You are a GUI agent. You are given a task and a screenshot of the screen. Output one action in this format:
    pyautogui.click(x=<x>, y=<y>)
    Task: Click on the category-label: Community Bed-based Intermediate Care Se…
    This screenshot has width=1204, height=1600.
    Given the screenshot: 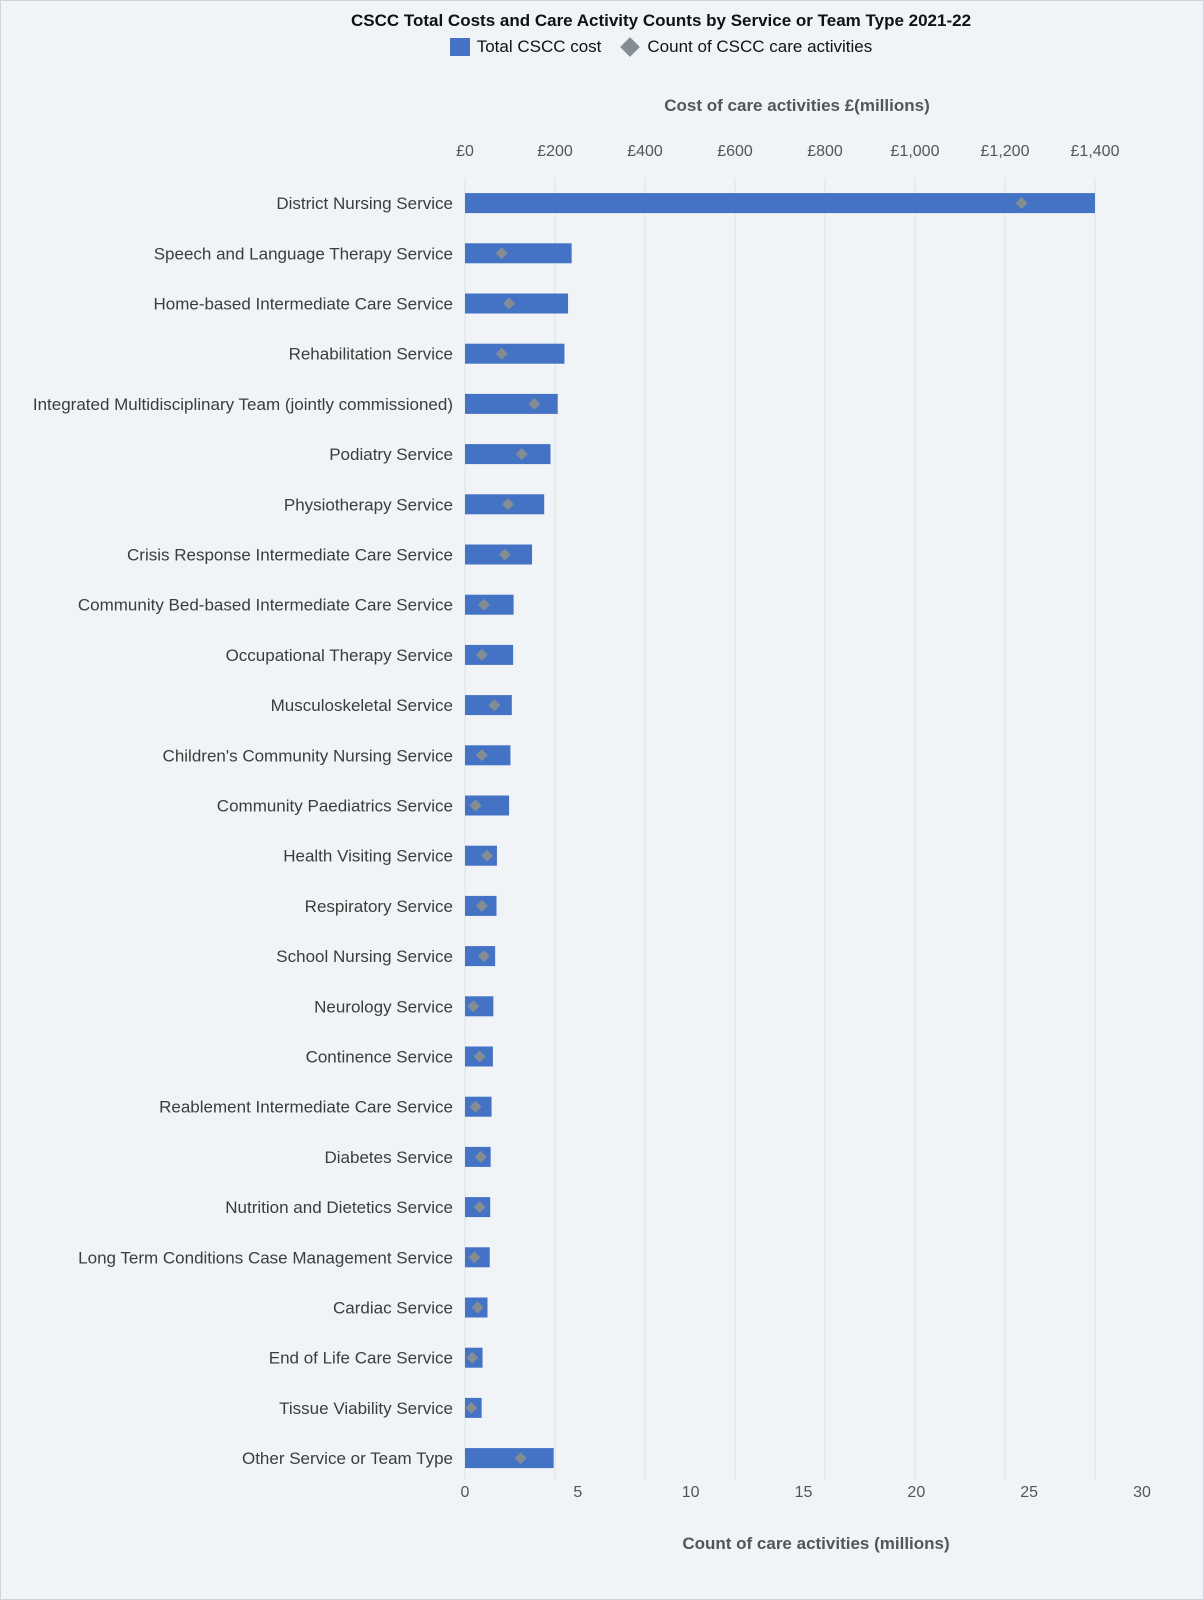 What is the action you would take?
    pyautogui.click(x=265, y=605)
    